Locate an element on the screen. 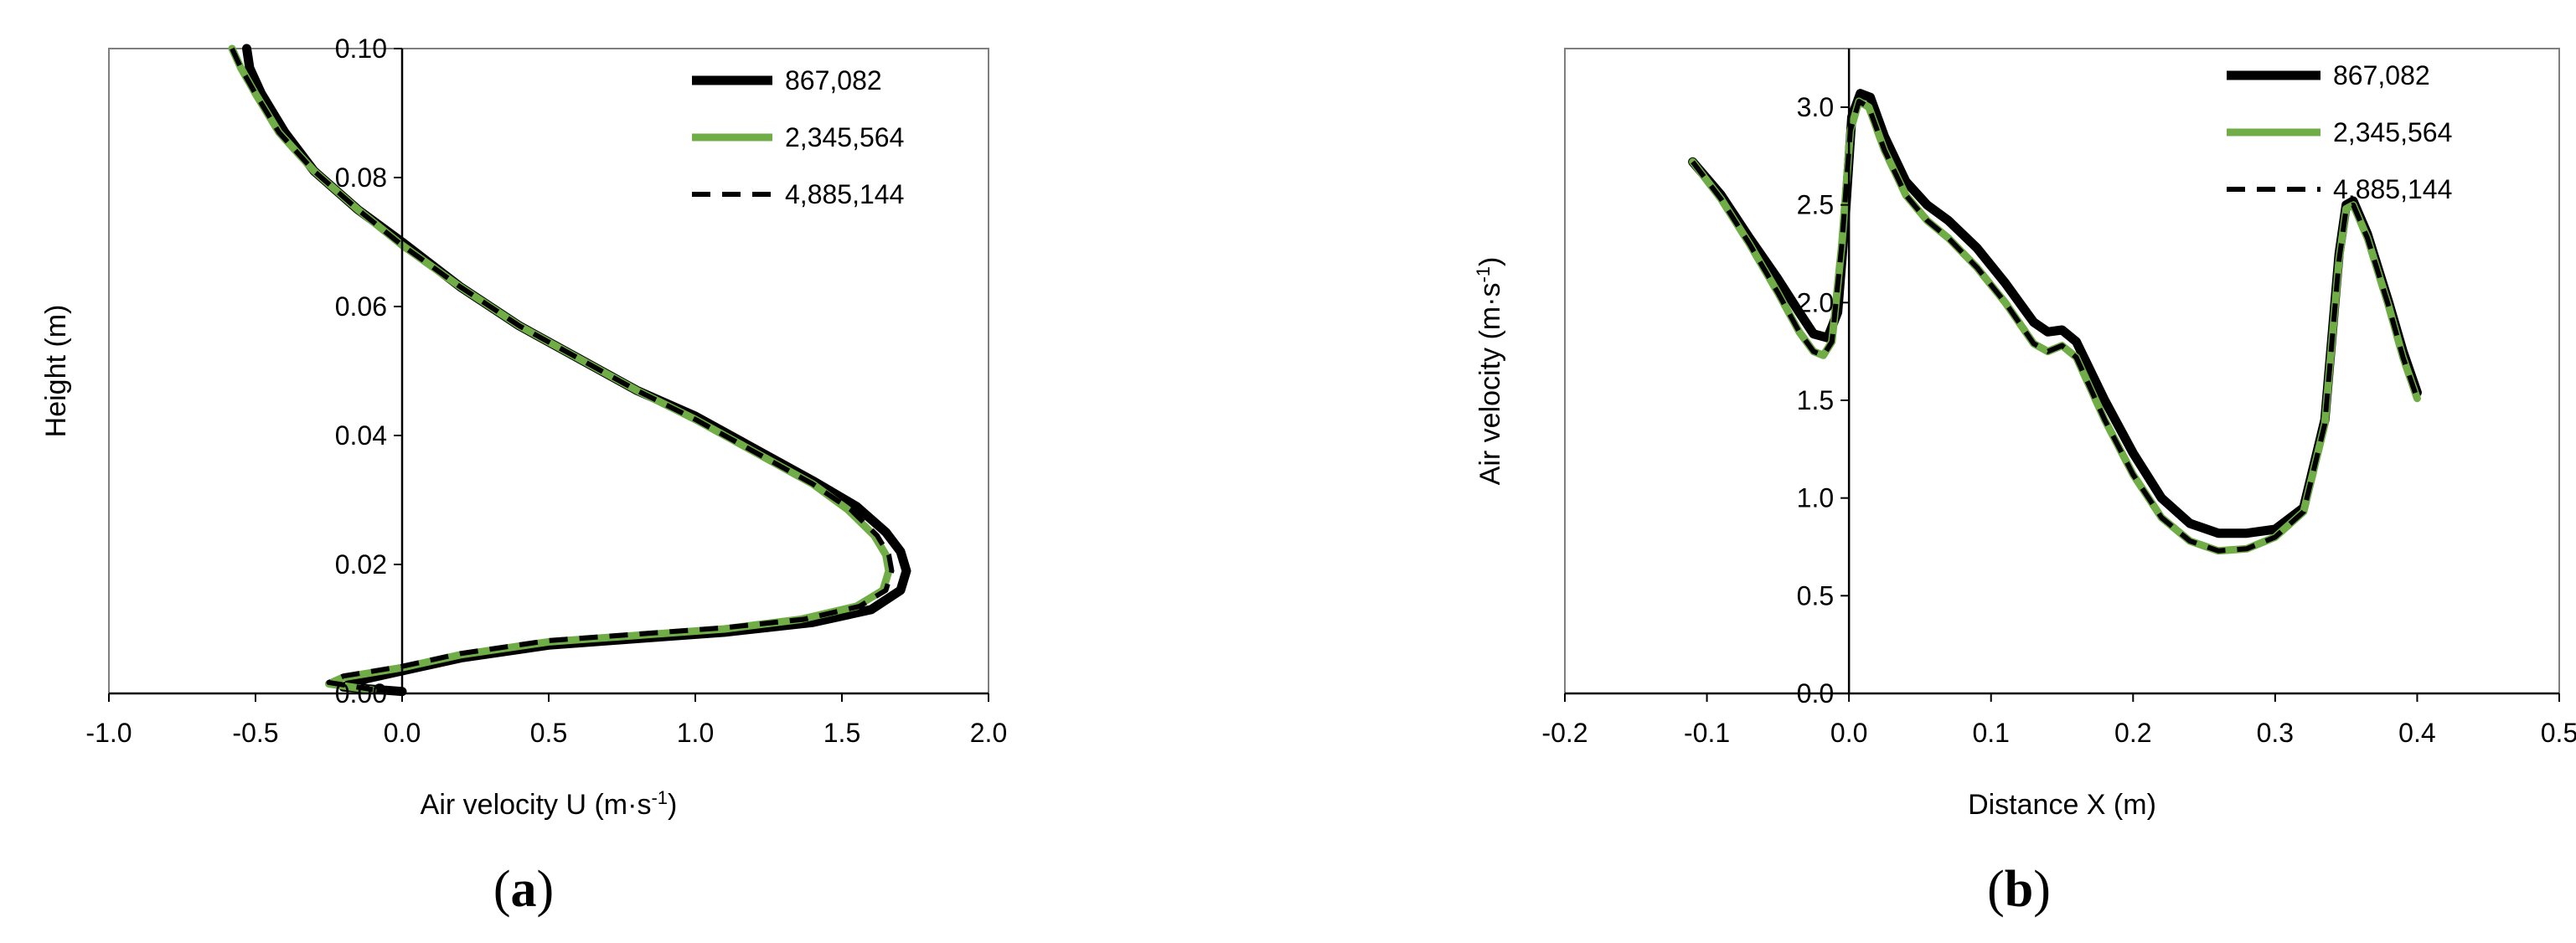 This screenshot has width=2576, height=943. legend-a: 867,082 2,345,564 4,885,144 is located at coordinates (798, 137).